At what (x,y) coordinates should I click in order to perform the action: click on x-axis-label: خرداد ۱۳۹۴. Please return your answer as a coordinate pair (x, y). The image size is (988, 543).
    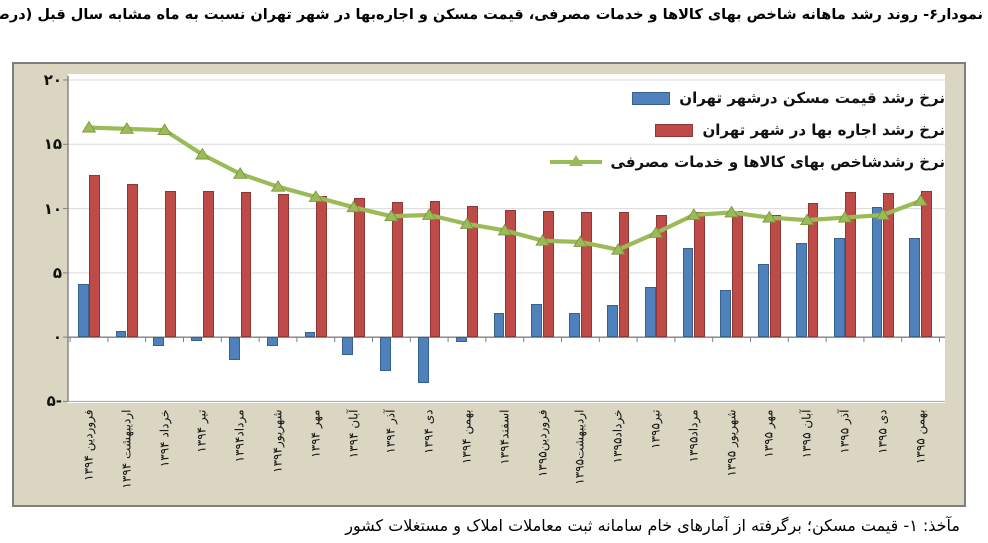
    Looking at the image, I should click on (164, 438).